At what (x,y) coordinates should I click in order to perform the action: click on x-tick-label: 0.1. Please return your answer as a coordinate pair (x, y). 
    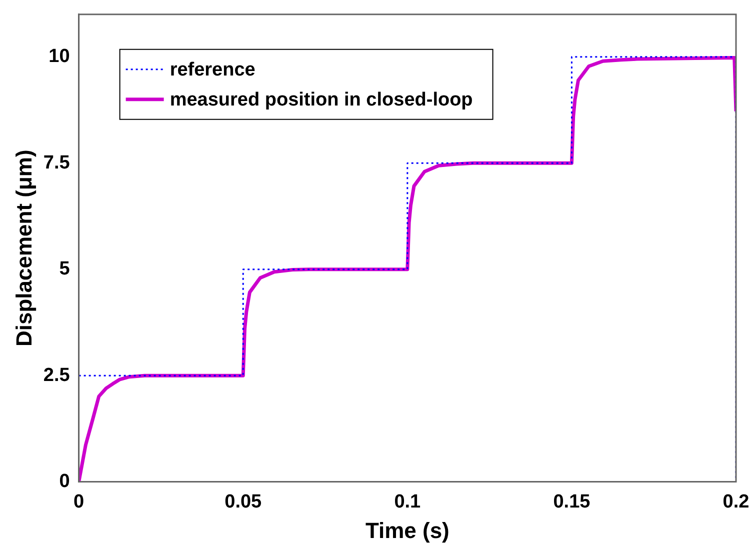
    Looking at the image, I should click on (408, 501).